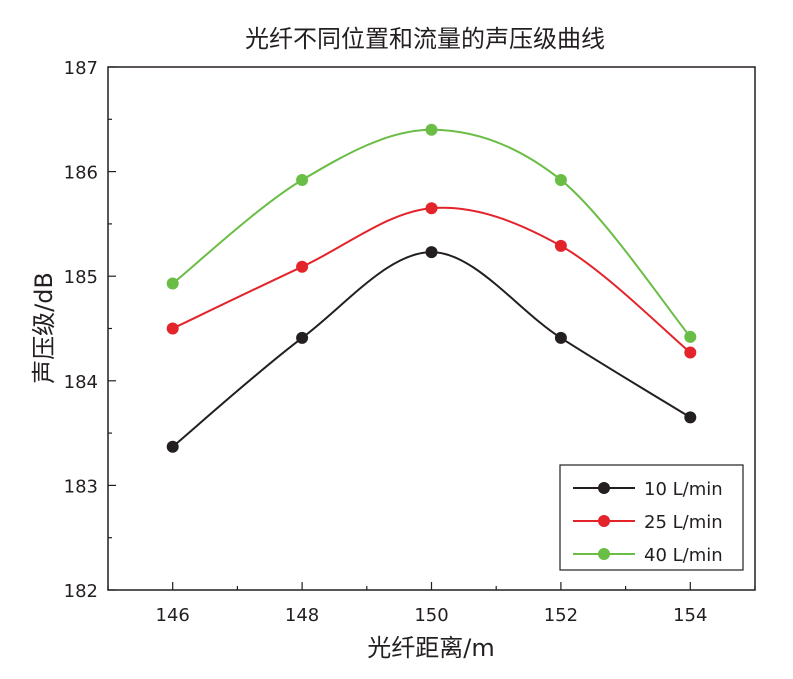  What do you see at coordinates (44, 328) in the screenshot?
I see `y-axis-label: 声压级/dB` at bounding box center [44, 328].